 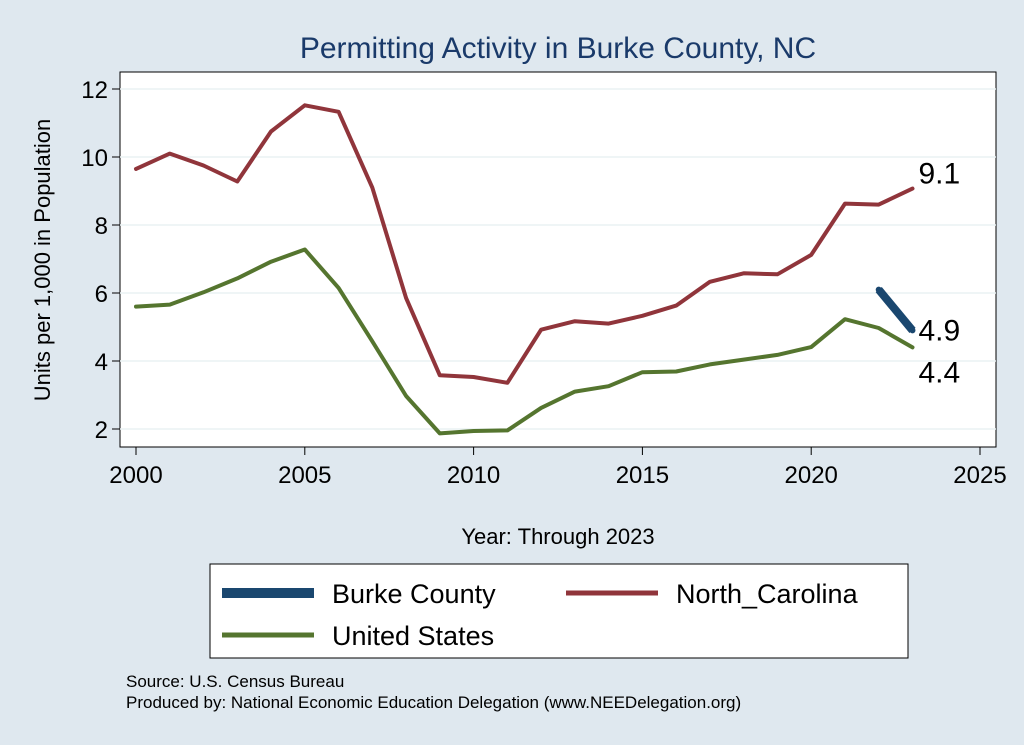 I want to click on x-tick-label: 2000, so click(x=135, y=475).